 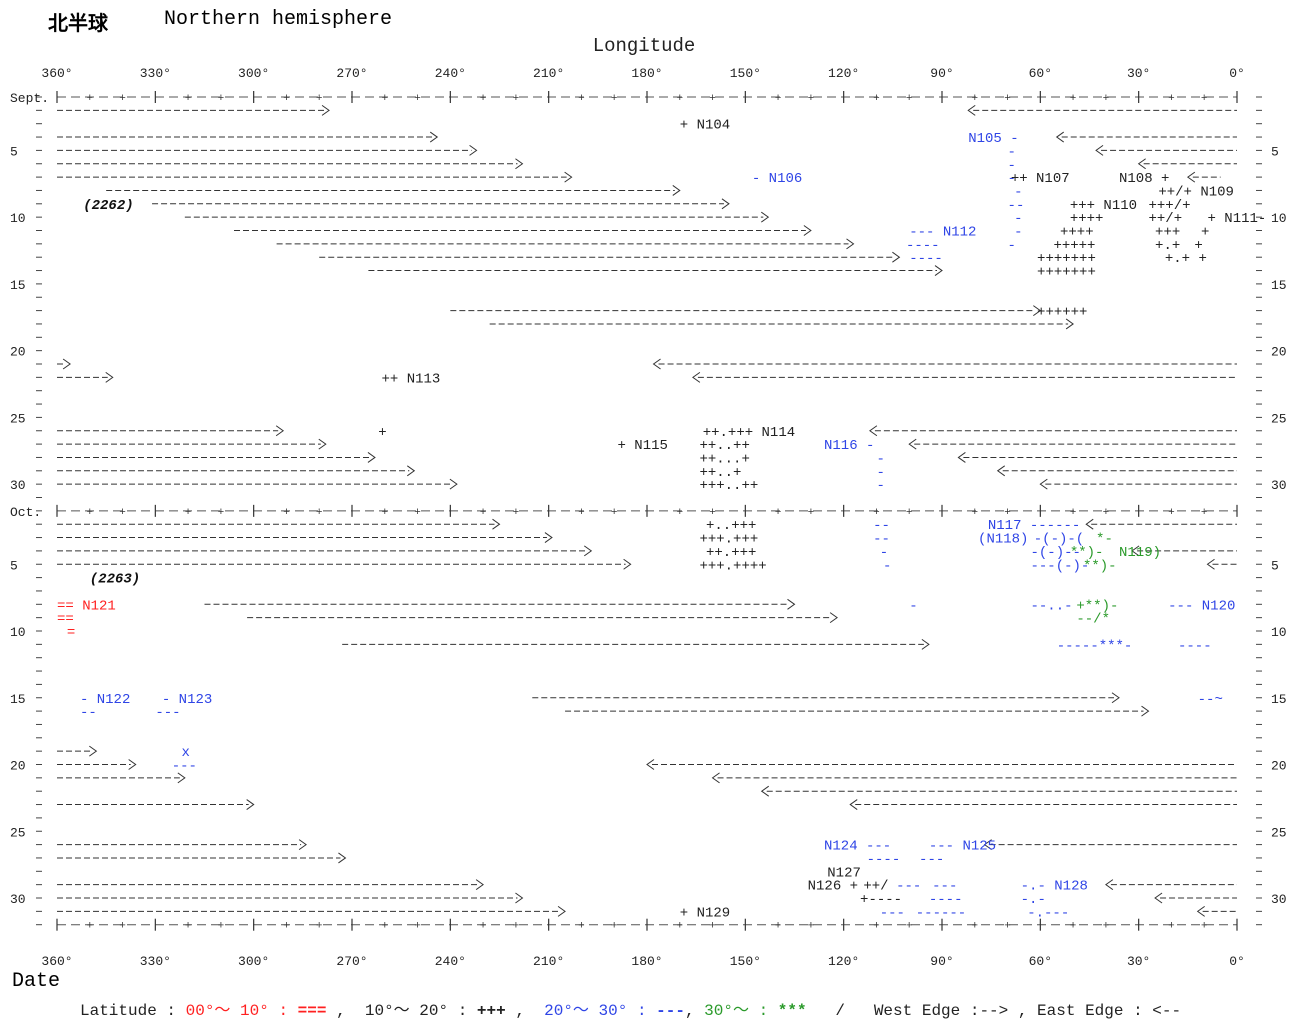 What do you see at coordinates (56, 73) in the screenshot?
I see `x-tick-label-top: 360°` at bounding box center [56, 73].